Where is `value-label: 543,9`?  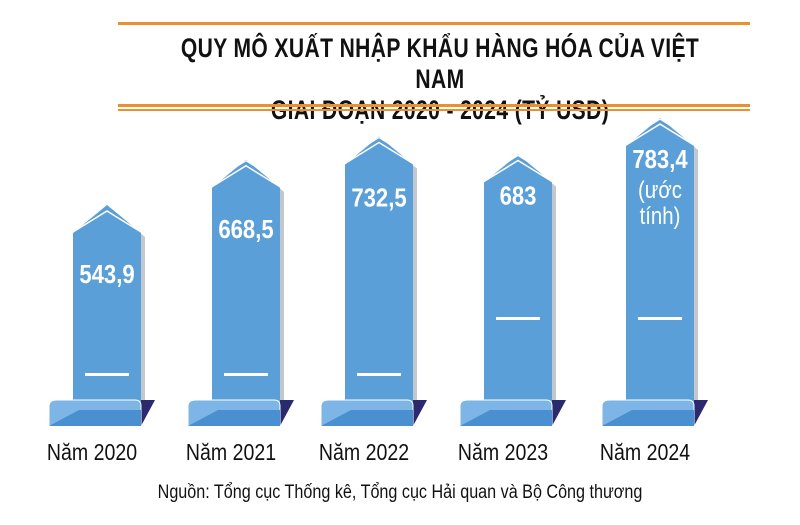 value-label: 543,9 is located at coordinates (106, 274).